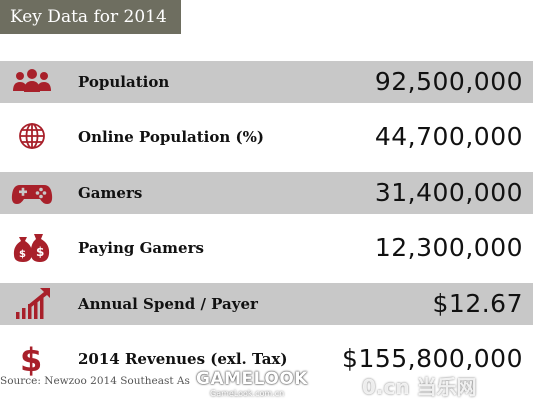 This screenshot has height=401, width=533. Describe the element at coordinates (32, 193) in the screenshot. I see `gamepad-icon` at that location.